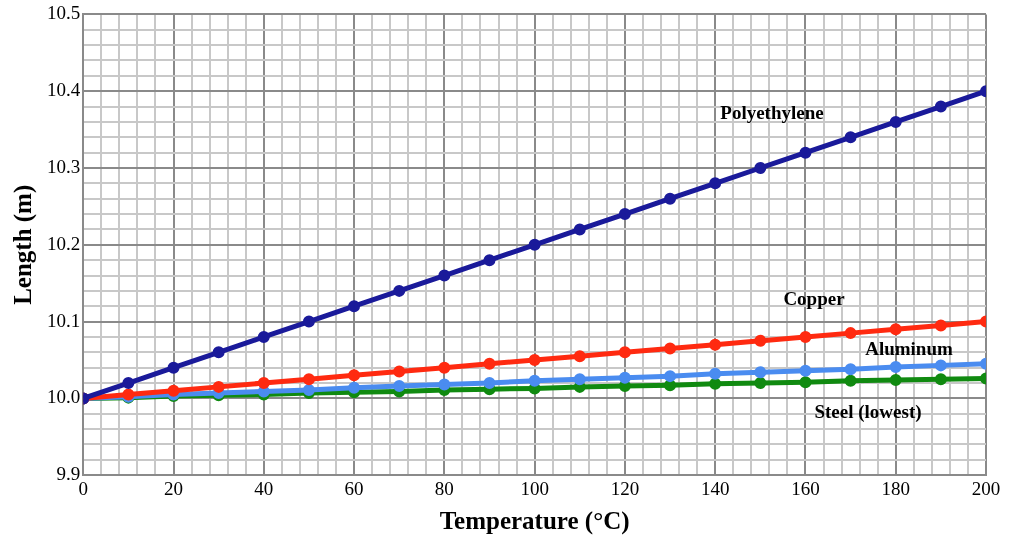 This screenshot has width=1012, height=546. What do you see at coordinates (895, 488) in the screenshot?
I see `x-tick-label: 180` at bounding box center [895, 488].